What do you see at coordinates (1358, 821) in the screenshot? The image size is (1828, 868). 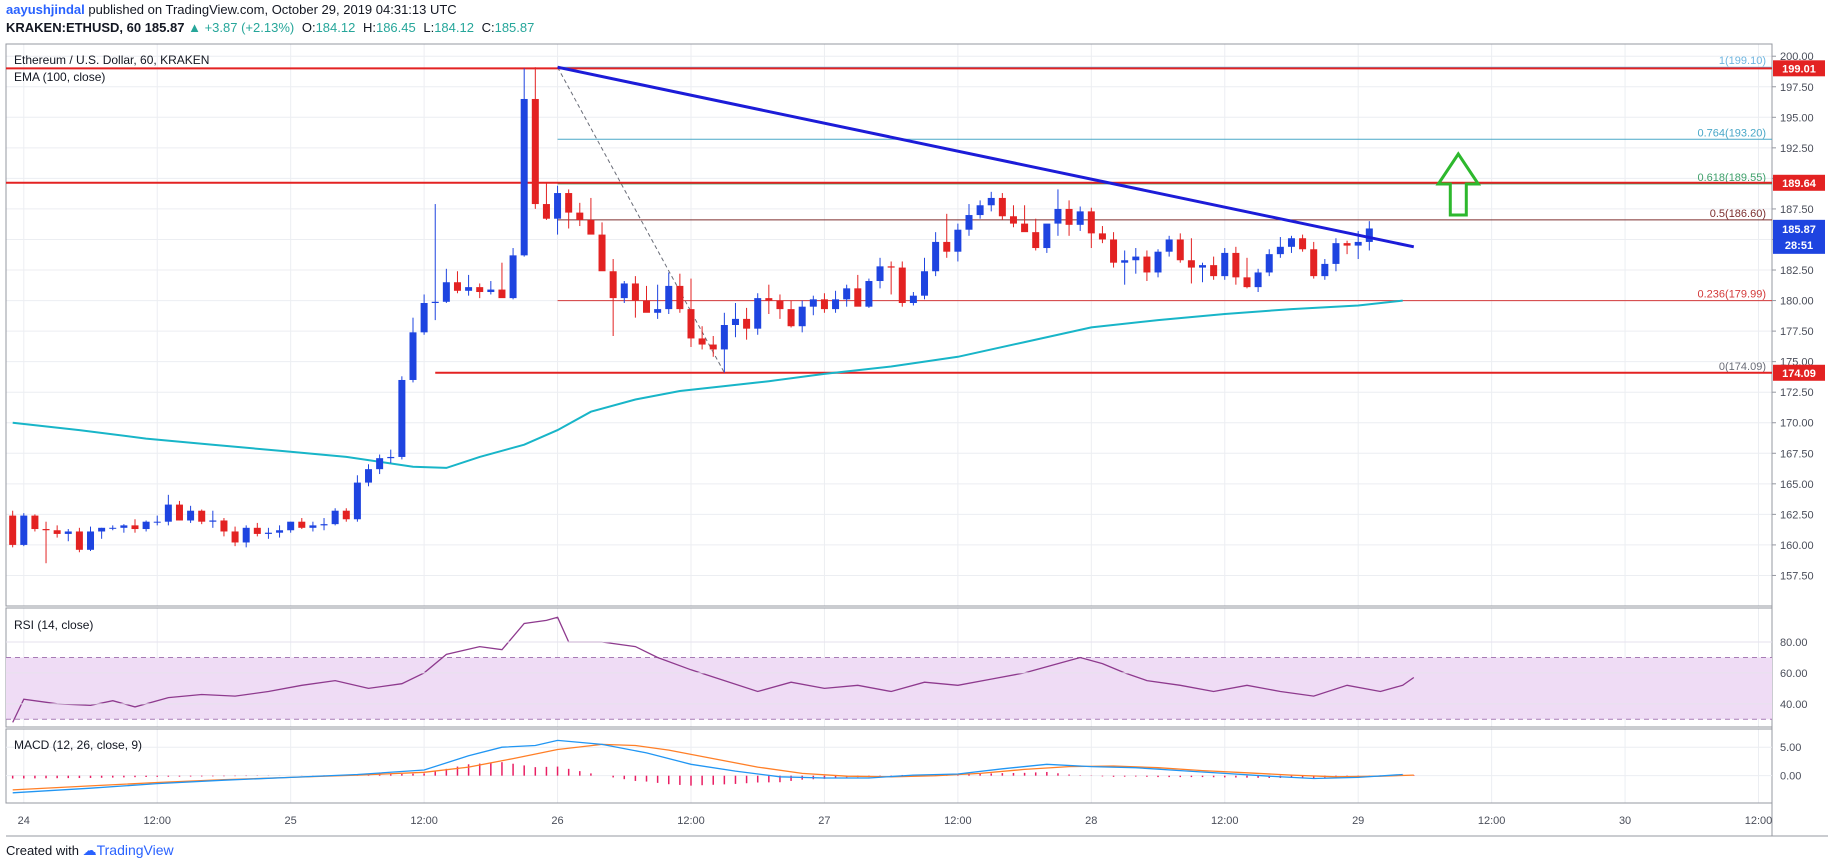 I see `x-tick-label: 29` at bounding box center [1358, 821].